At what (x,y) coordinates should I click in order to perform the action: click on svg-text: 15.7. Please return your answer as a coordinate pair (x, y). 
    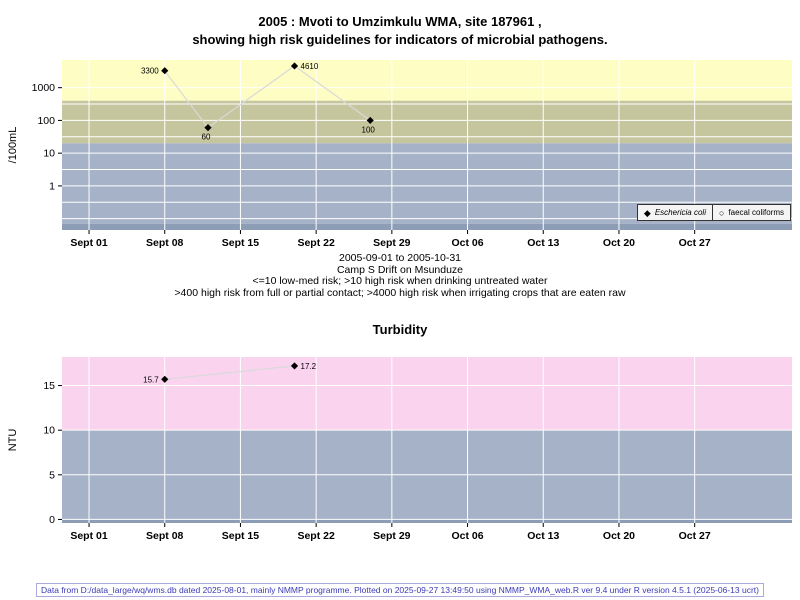
    Looking at the image, I should click on (151, 379).